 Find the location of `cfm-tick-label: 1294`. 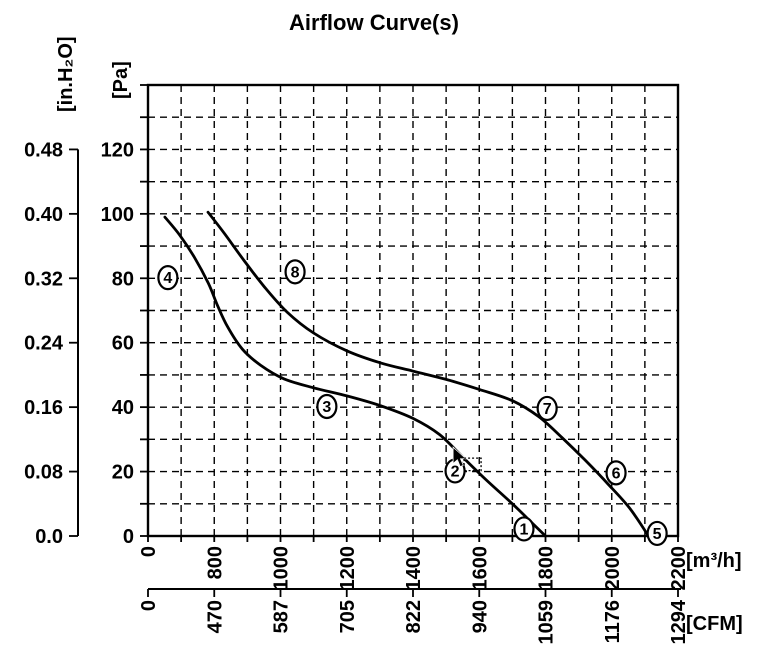

cfm-tick-label: 1294 is located at coordinates (679, 621).